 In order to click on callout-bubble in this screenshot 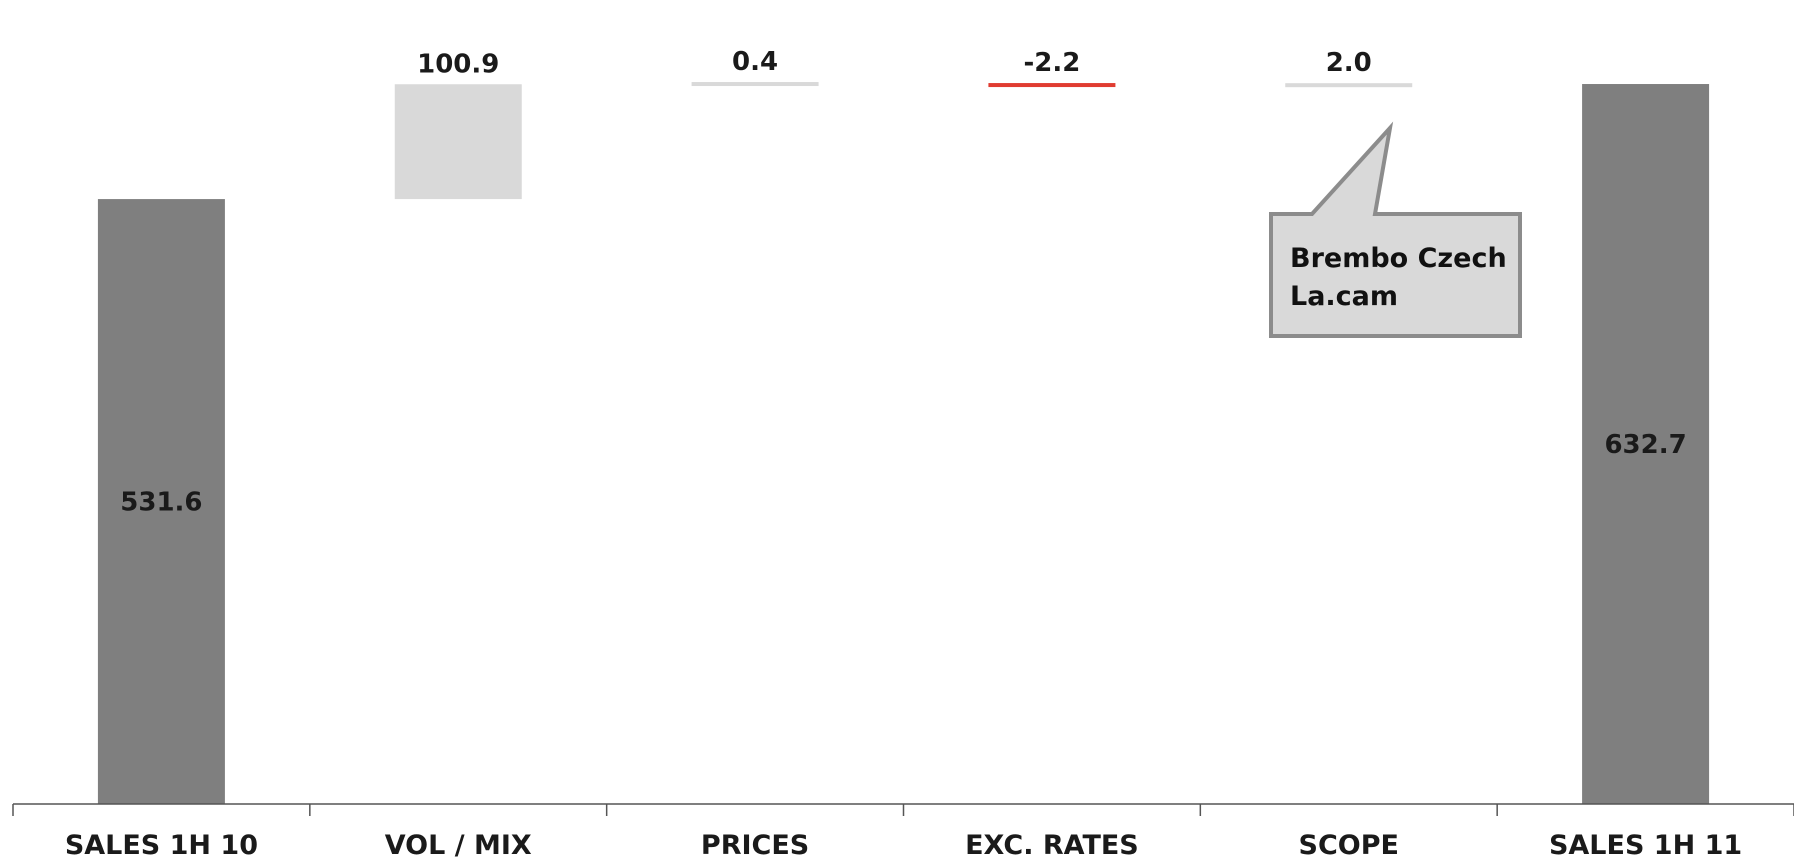, I will do `click(1395, 229)`.